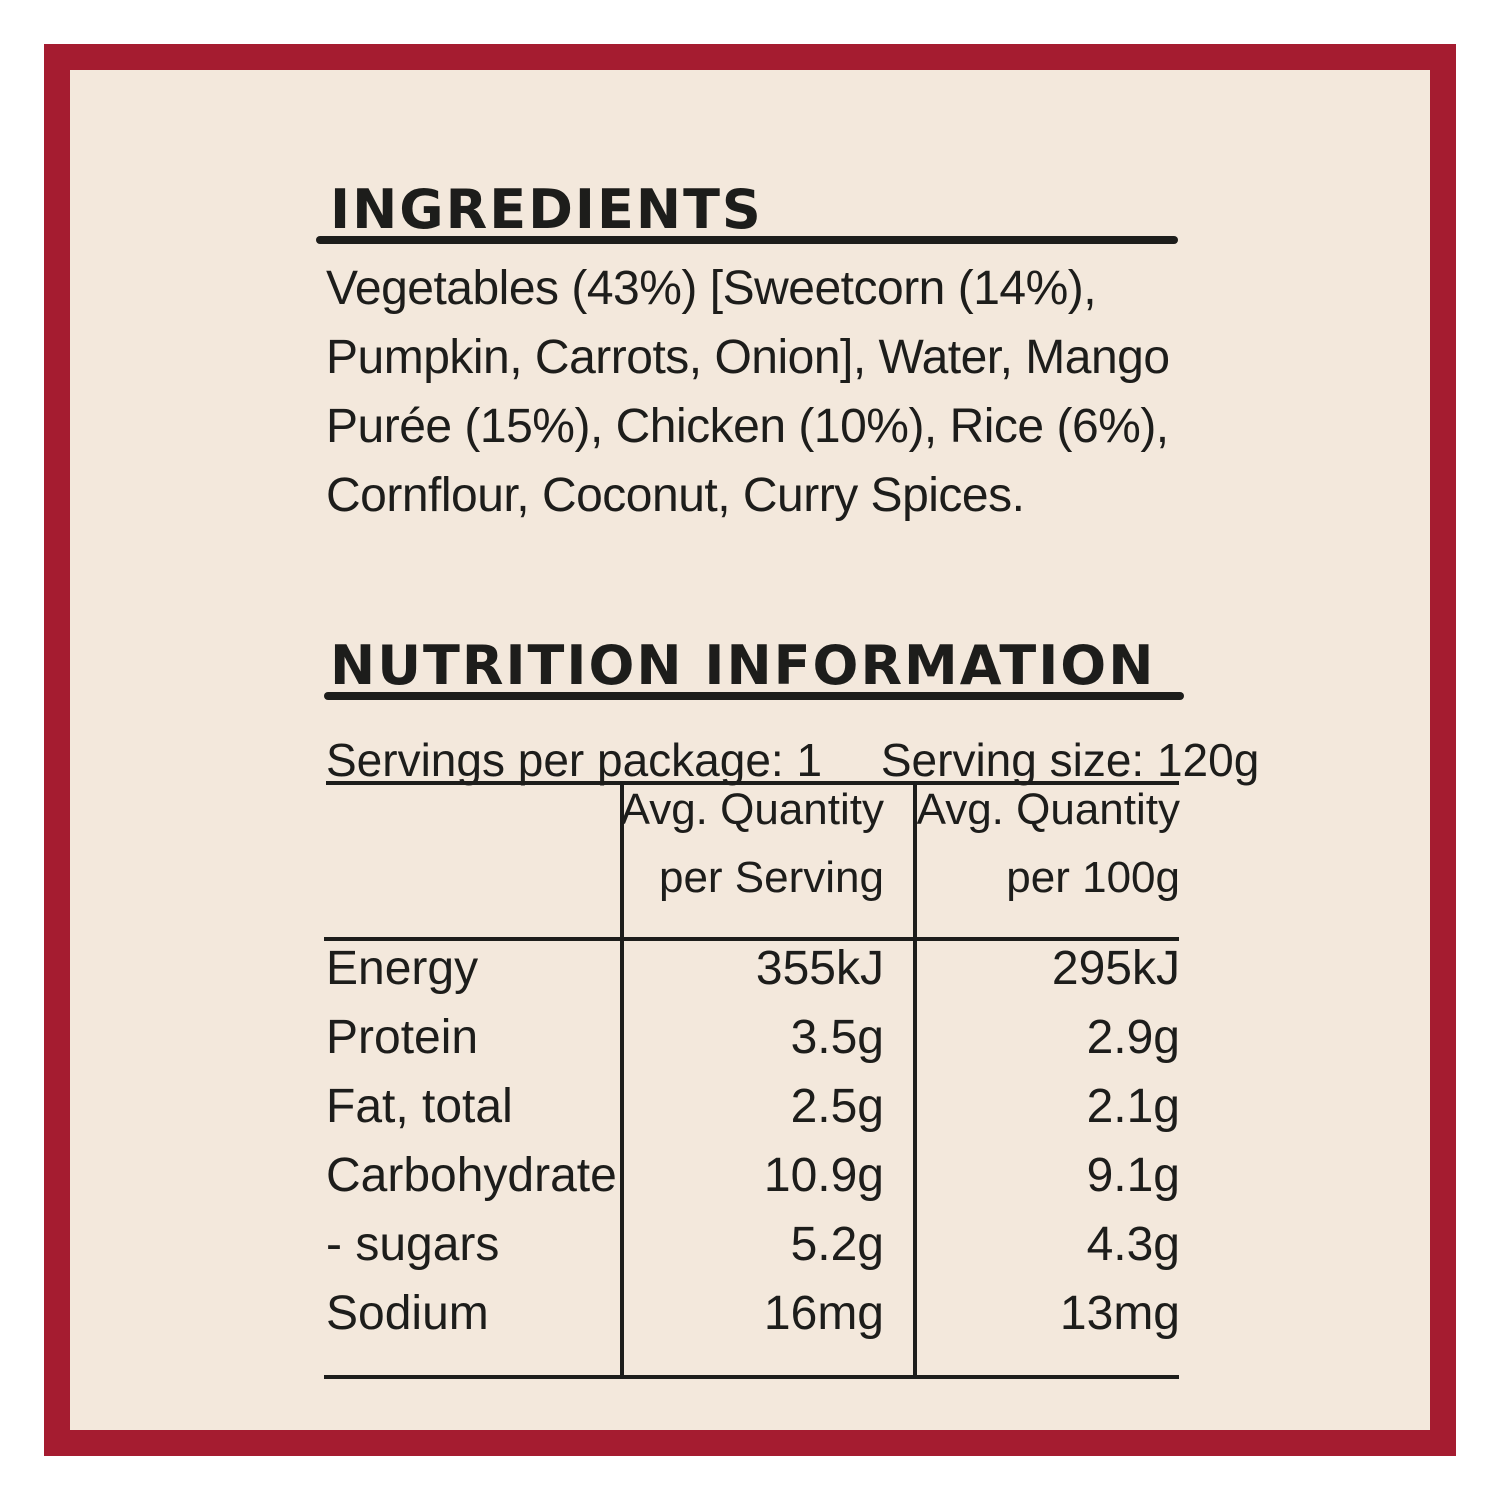 The image size is (1500, 1500). I want to click on nutrient-name: - sugars, so click(413, 1244).